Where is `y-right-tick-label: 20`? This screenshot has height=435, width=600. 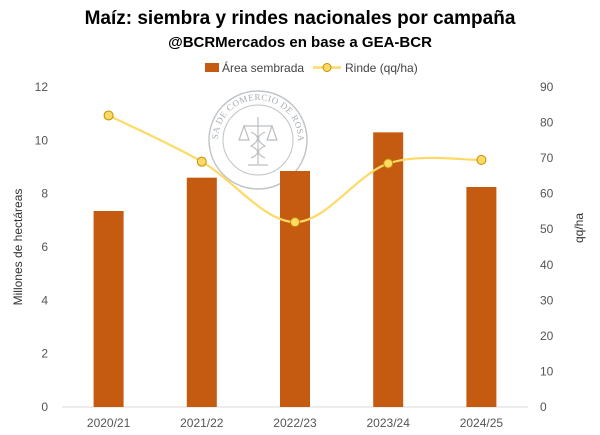
y-right-tick-label: 20 is located at coordinates (547, 336).